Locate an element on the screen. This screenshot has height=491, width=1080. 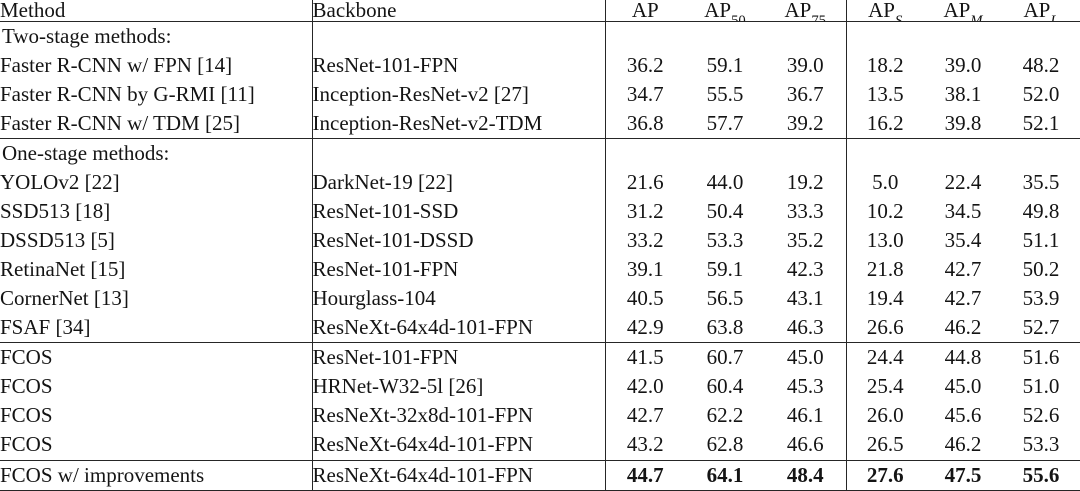
section-row: One-stage methods: is located at coordinates (540, 153).